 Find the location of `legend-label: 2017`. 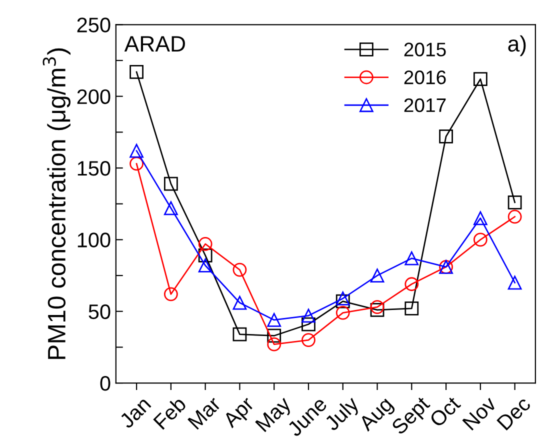

legend-label: 2017 is located at coordinates (425, 105).